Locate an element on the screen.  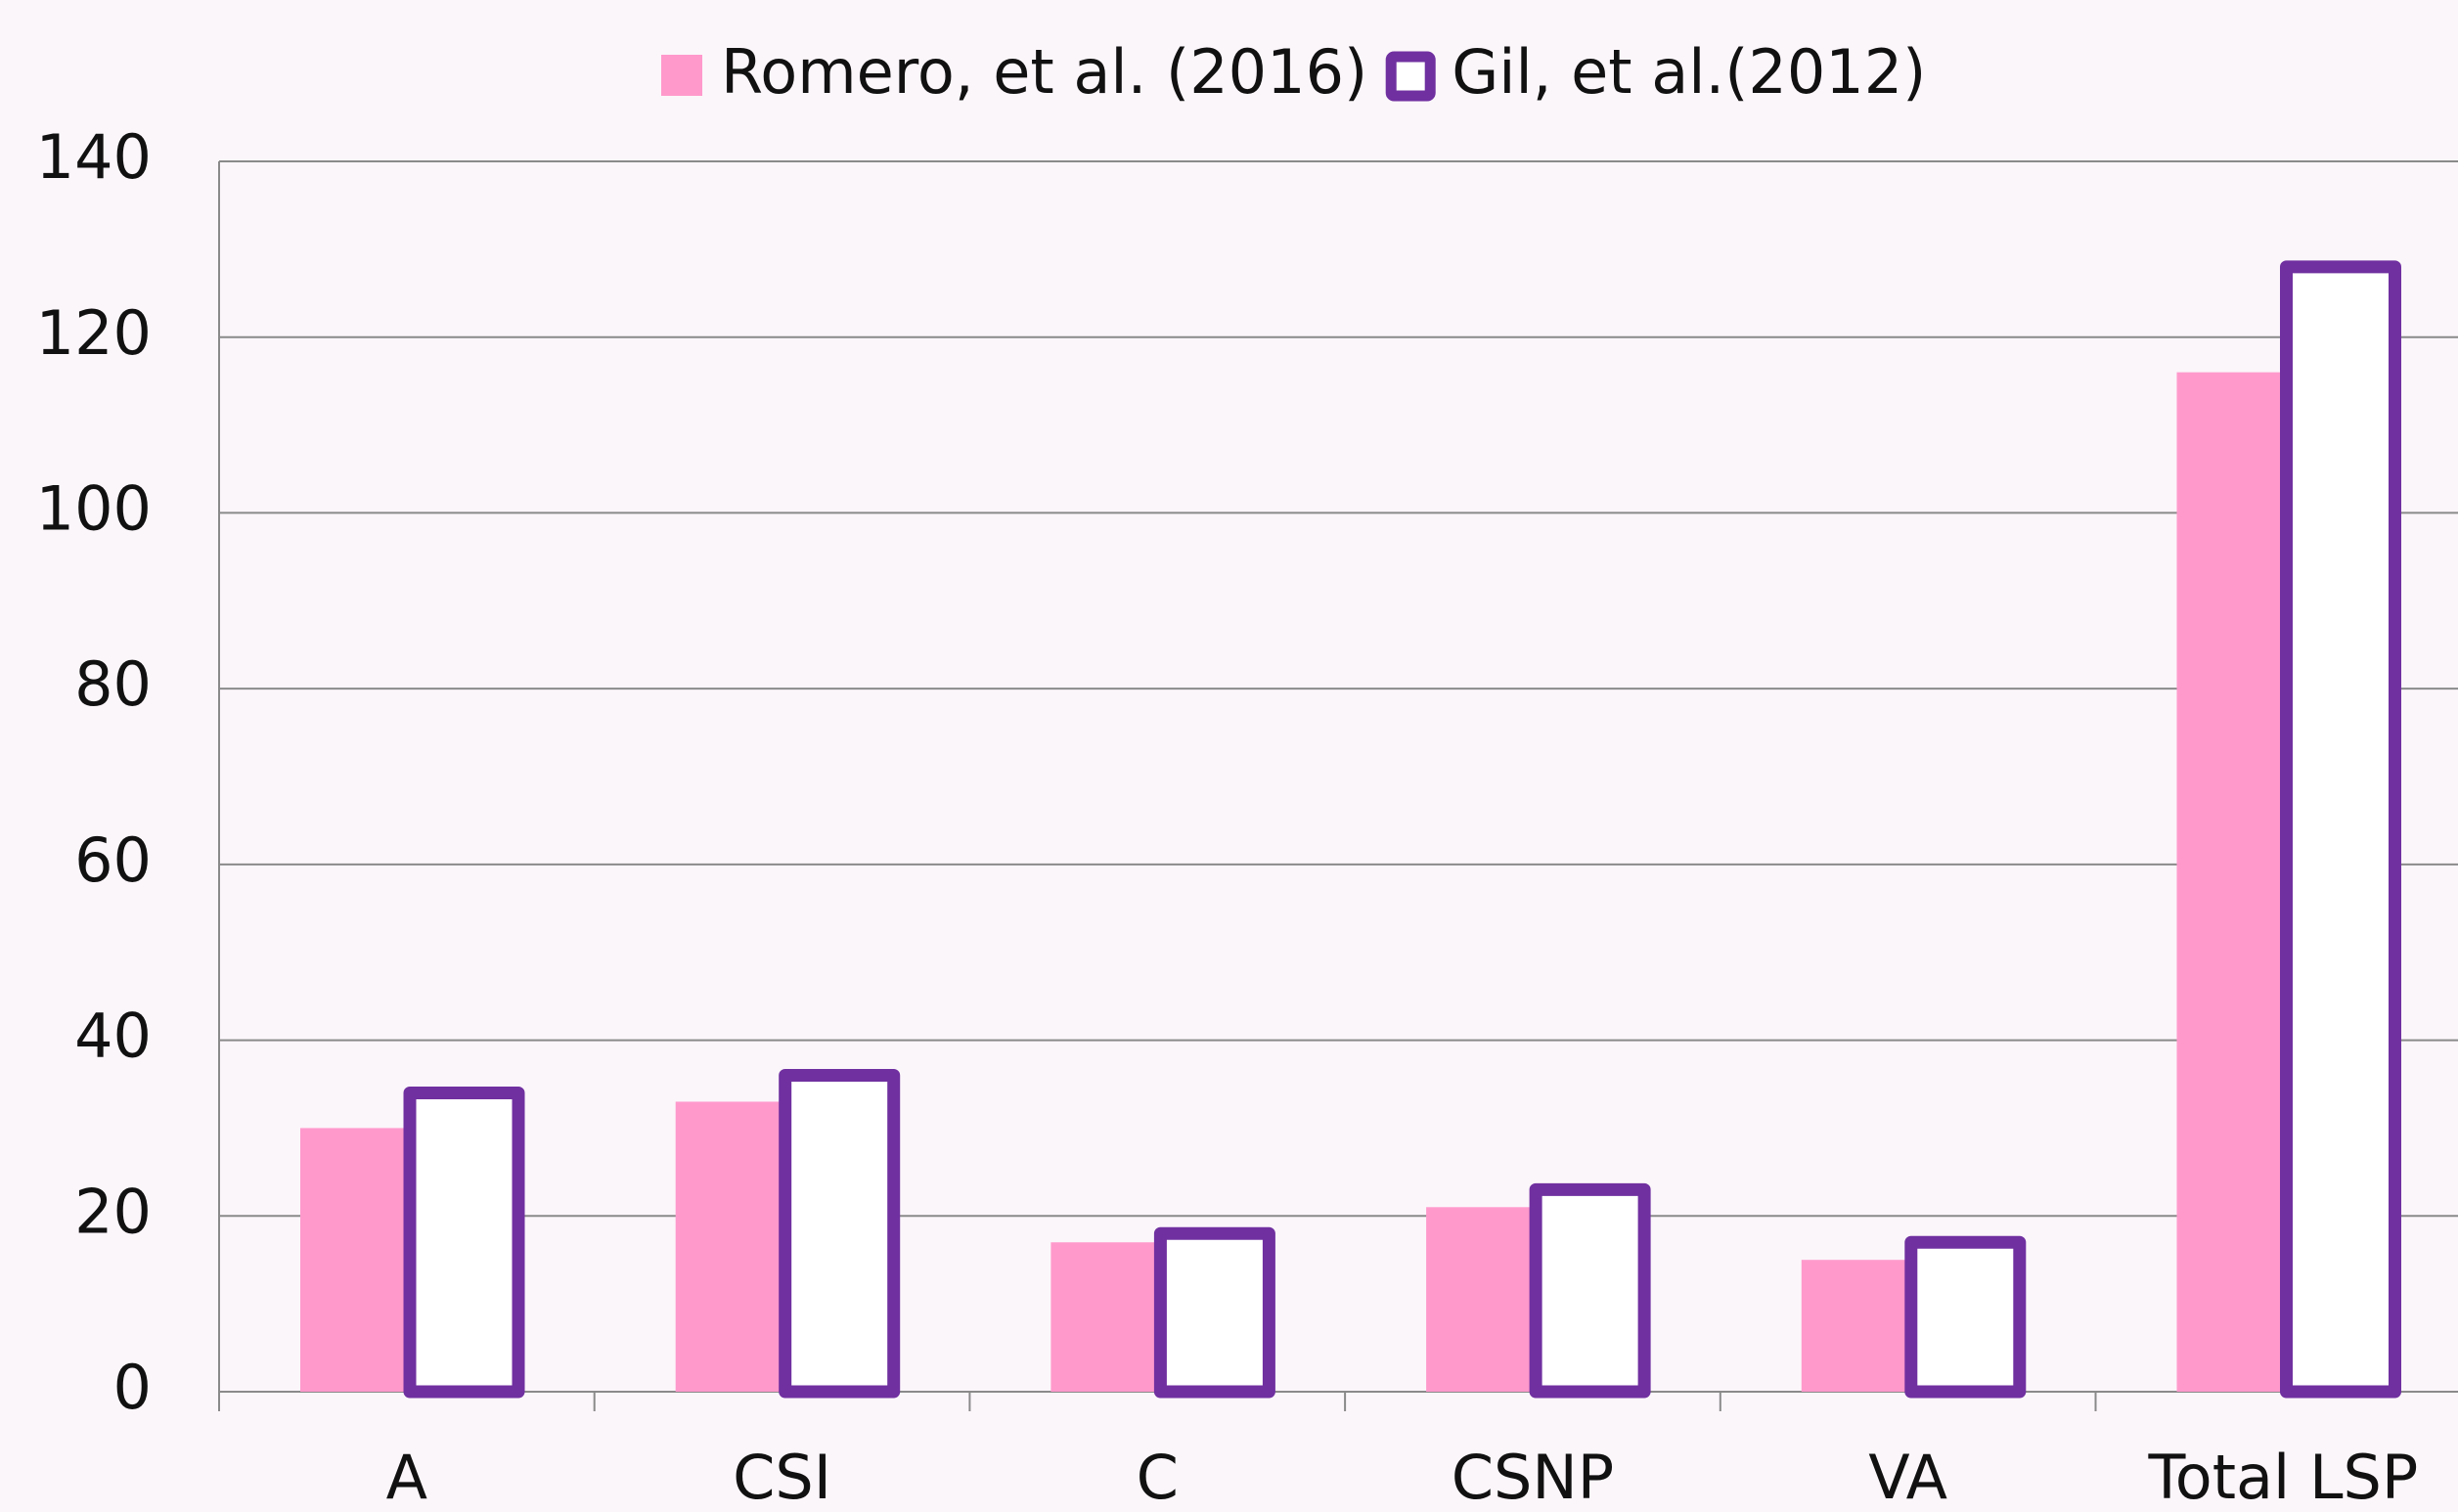
x-tick-label: C is located at coordinates (1158, 1477).